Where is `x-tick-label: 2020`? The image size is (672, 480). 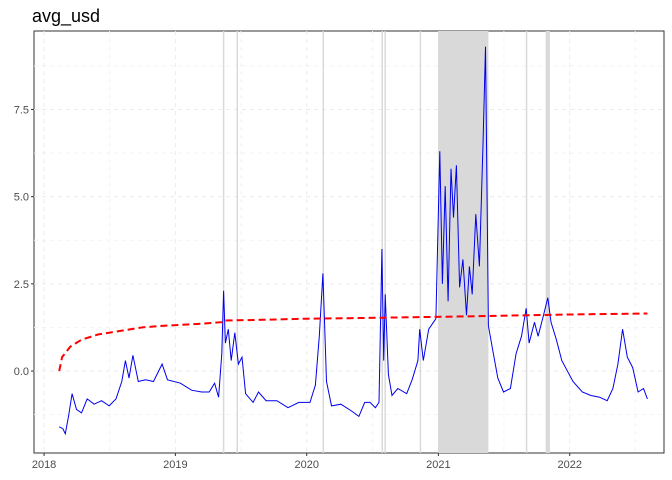
x-tick-label: 2020 is located at coordinates (306, 465).